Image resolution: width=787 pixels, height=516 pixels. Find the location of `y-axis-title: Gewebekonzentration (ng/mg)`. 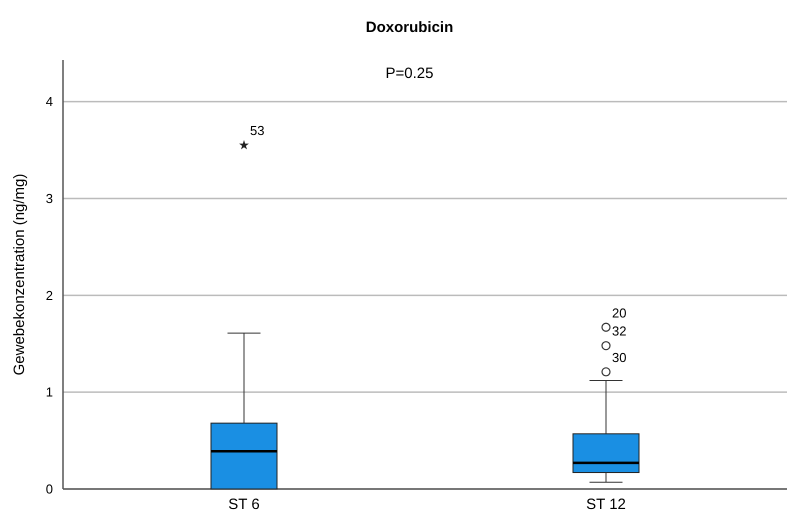

y-axis-title: Gewebekonzentration (ng/mg) is located at coordinates (19, 275).